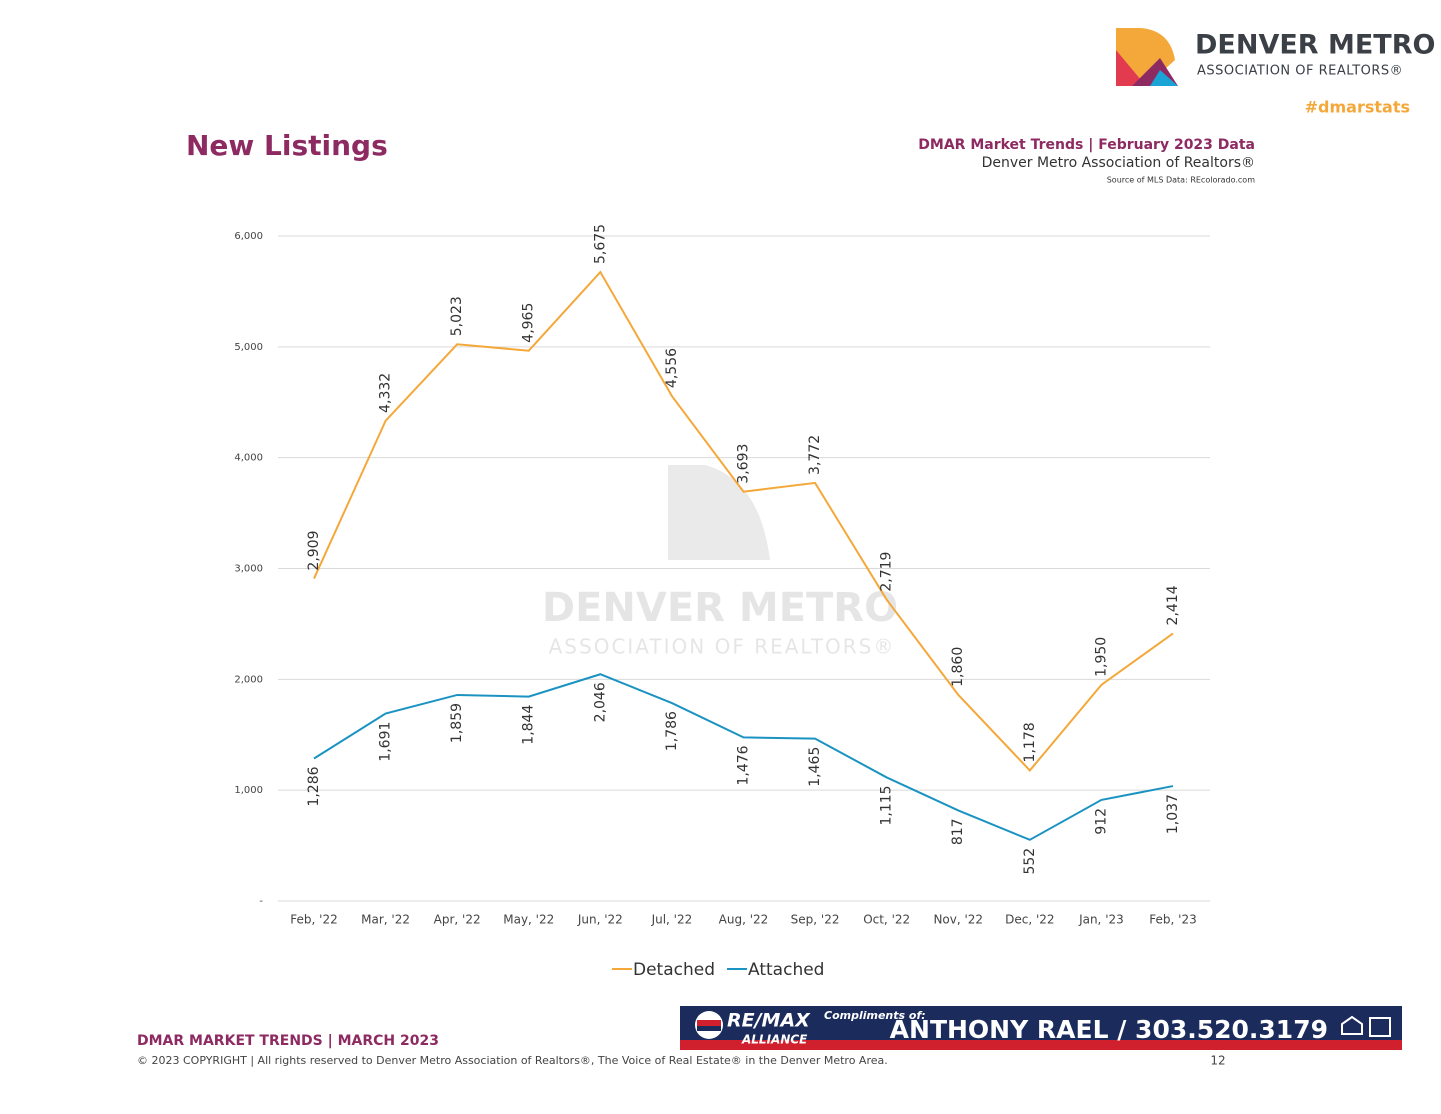 Image resolution: width=1441 pixels, height=1114 pixels. What do you see at coordinates (958, 831) in the screenshot?
I see `data-label: 817` at bounding box center [958, 831].